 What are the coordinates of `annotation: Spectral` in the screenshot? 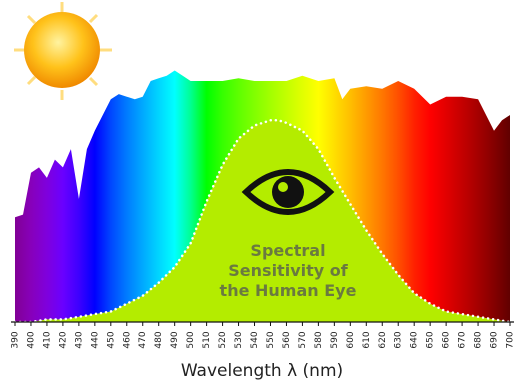 It's located at (287, 250).